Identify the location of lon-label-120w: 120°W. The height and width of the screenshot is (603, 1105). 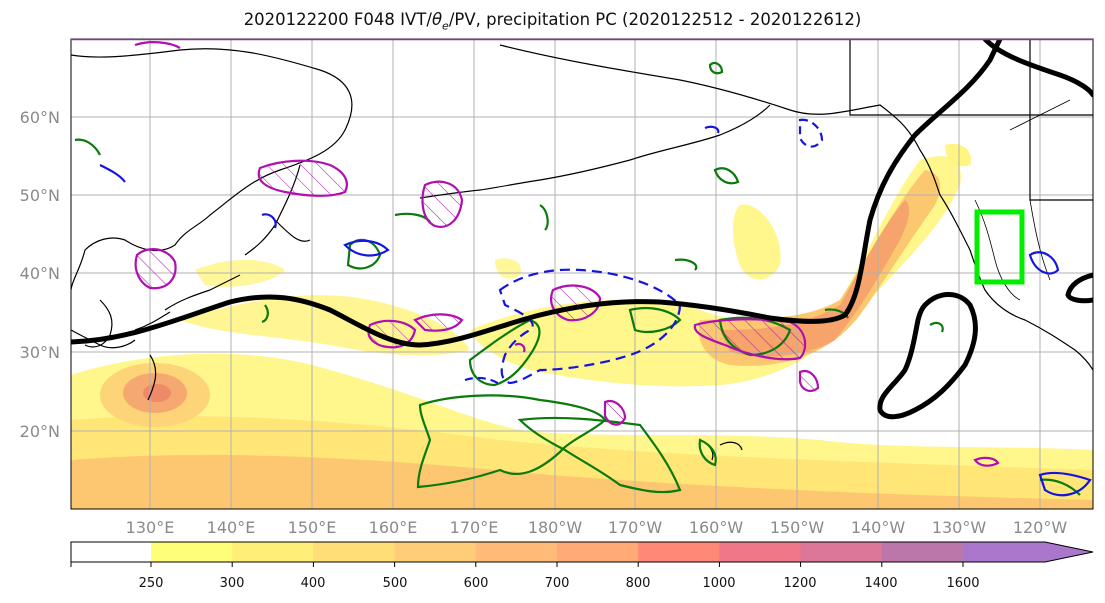
(1040, 527).